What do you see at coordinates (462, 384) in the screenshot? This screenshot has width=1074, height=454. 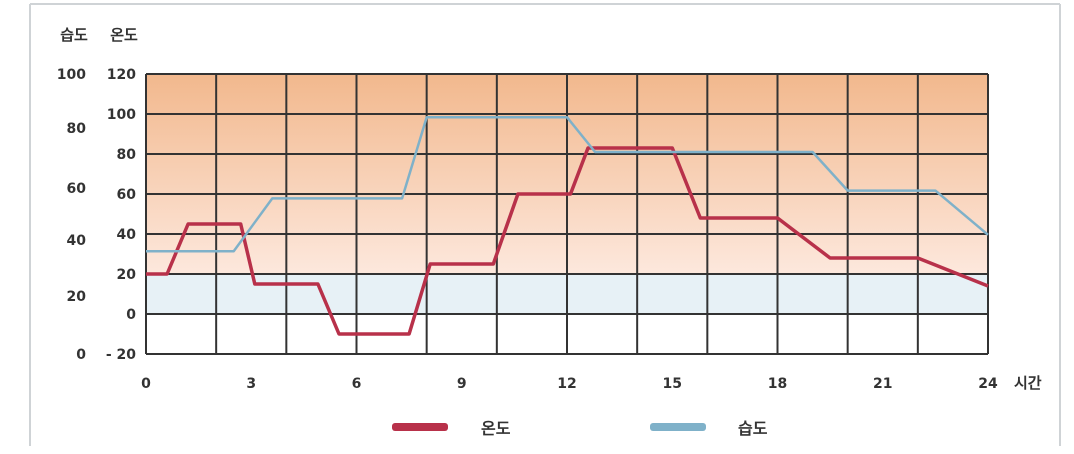 I see `x-tick-label: 9` at bounding box center [462, 384].